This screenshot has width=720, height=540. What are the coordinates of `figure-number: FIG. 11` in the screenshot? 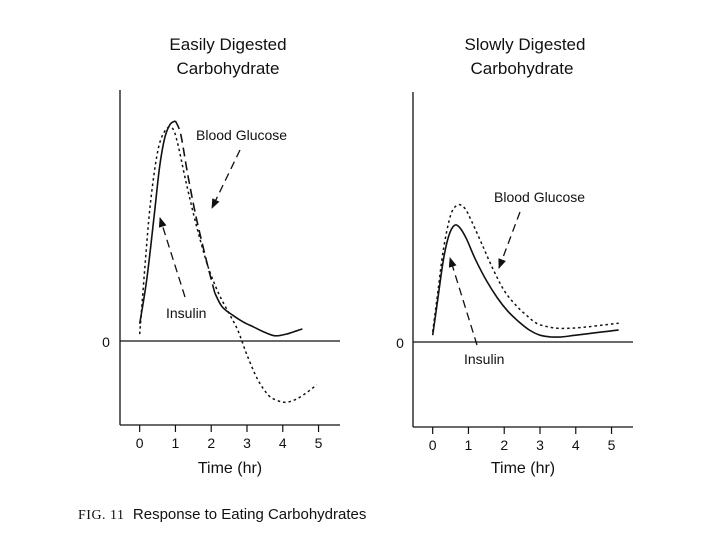 It's located at (101, 515).